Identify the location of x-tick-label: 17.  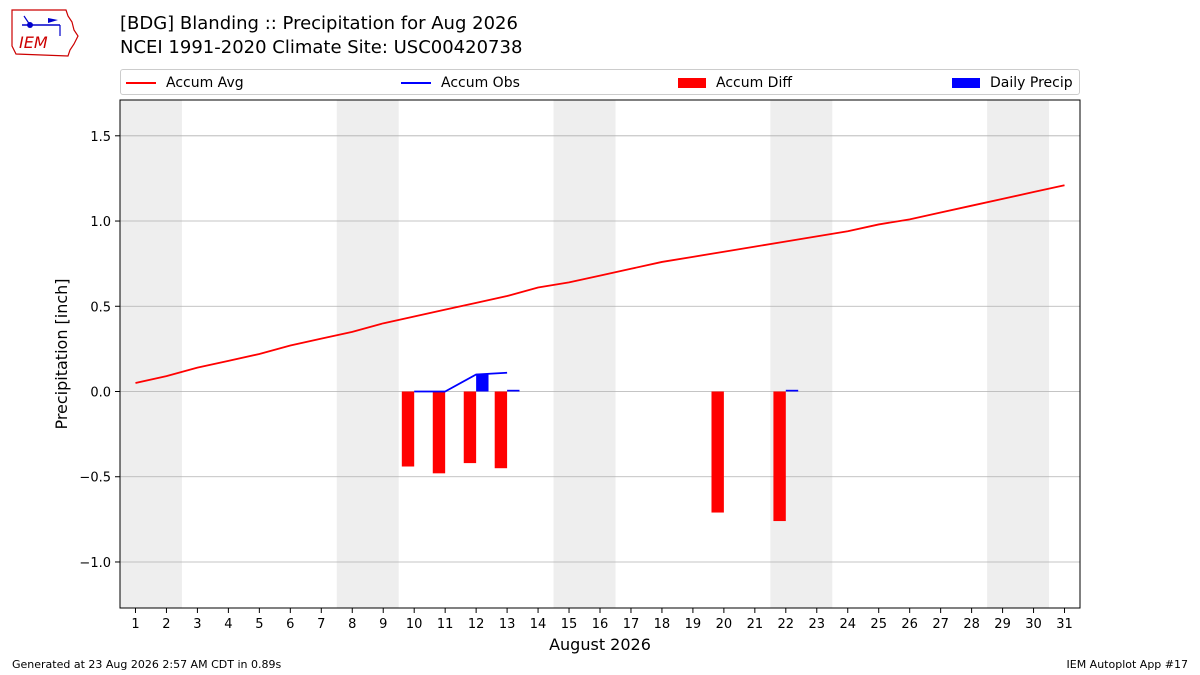
(631, 624).